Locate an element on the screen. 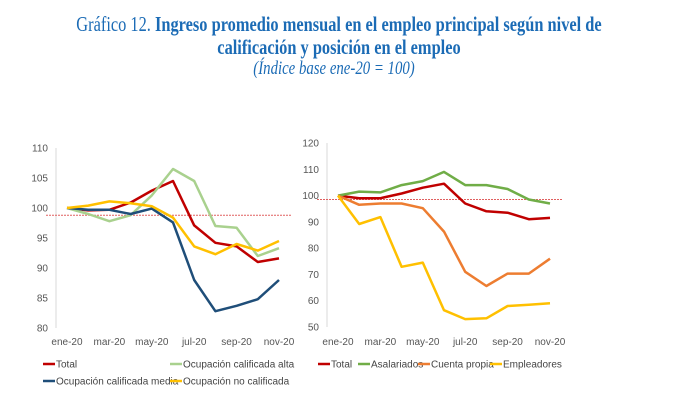  y-tick-label: 105 is located at coordinates (39, 179).